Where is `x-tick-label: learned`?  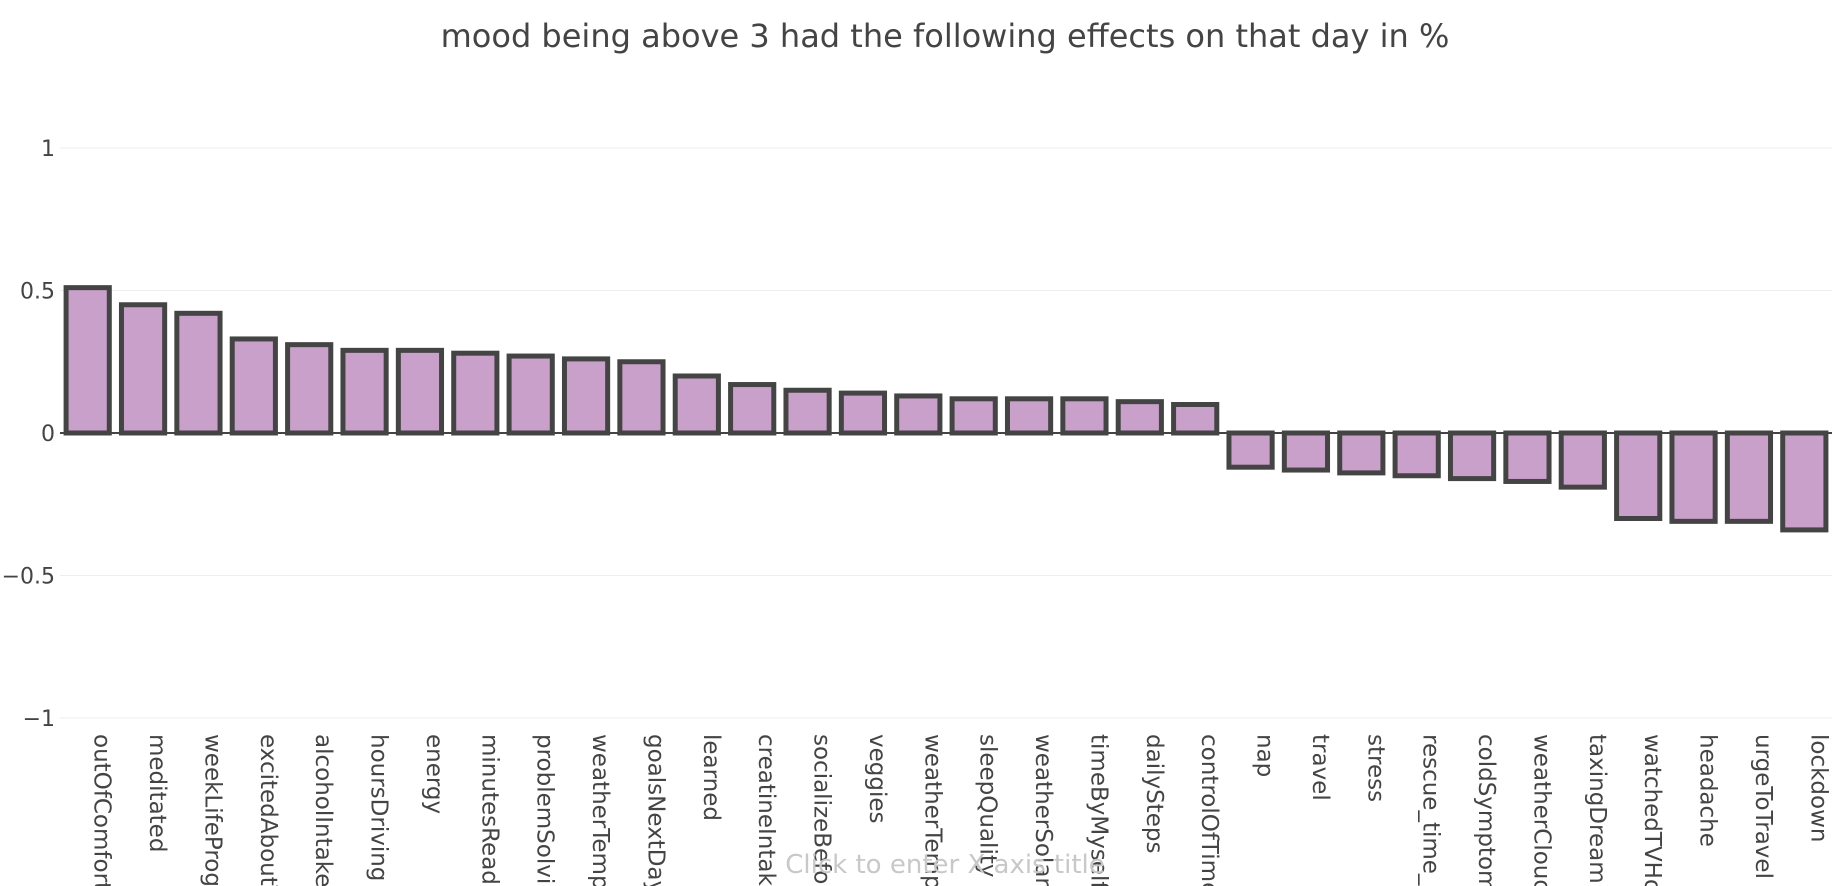 x-tick-label: learned is located at coordinates (711, 777).